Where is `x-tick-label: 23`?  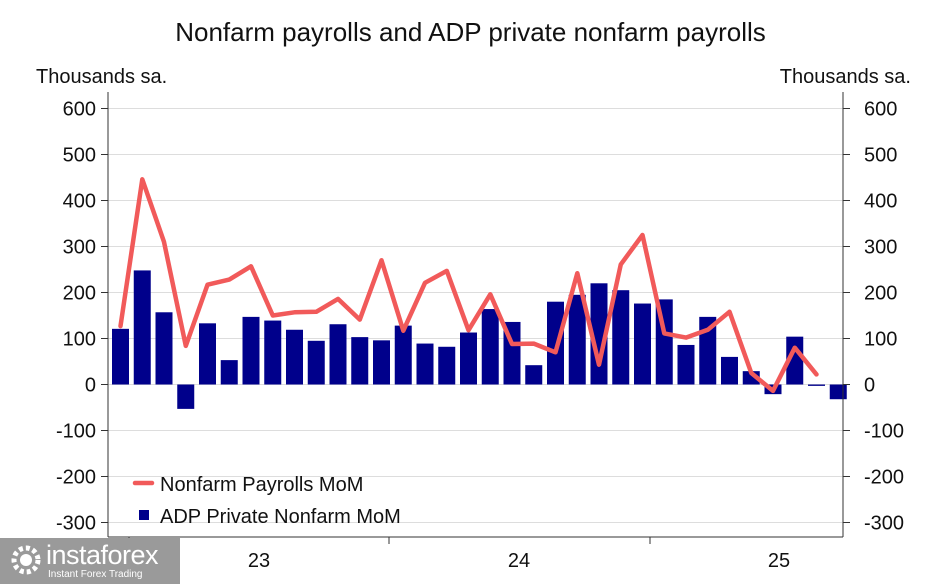 x-tick-label: 23 is located at coordinates (259, 561).